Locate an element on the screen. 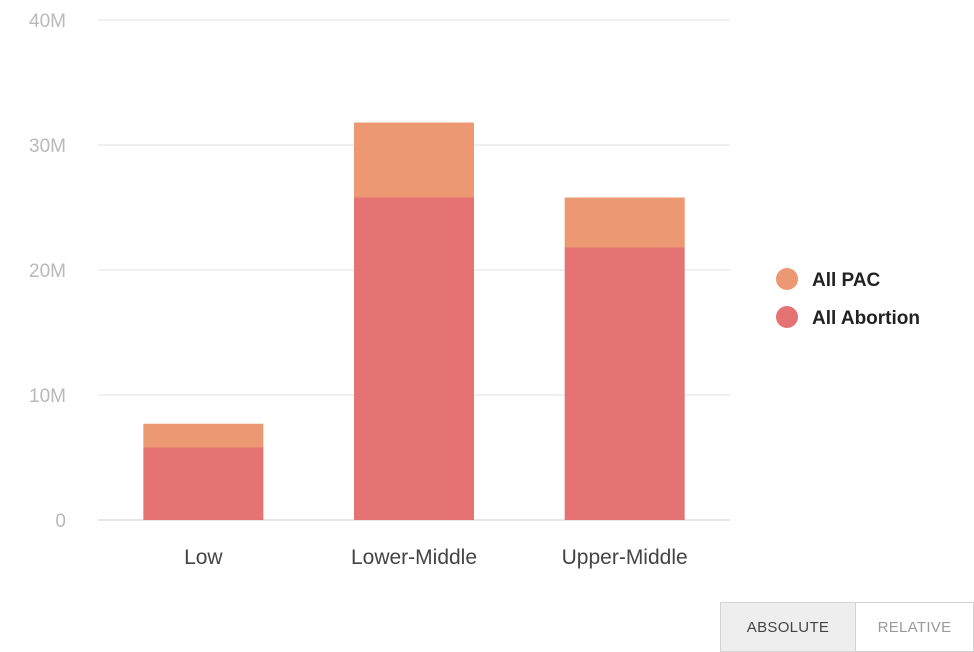 This screenshot has width=974, height=652. y-tick-label: 0 is located at coordinates (60, 521).